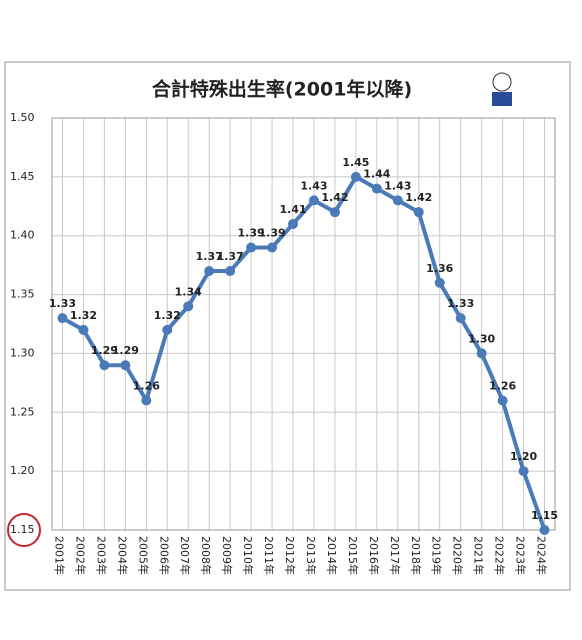 This screenshot has width=582, height=640. What do you see at coordinates (185, 555) in the screenshot?
I see `x-tick-label: 2007年` at bounding box center [185, 555].